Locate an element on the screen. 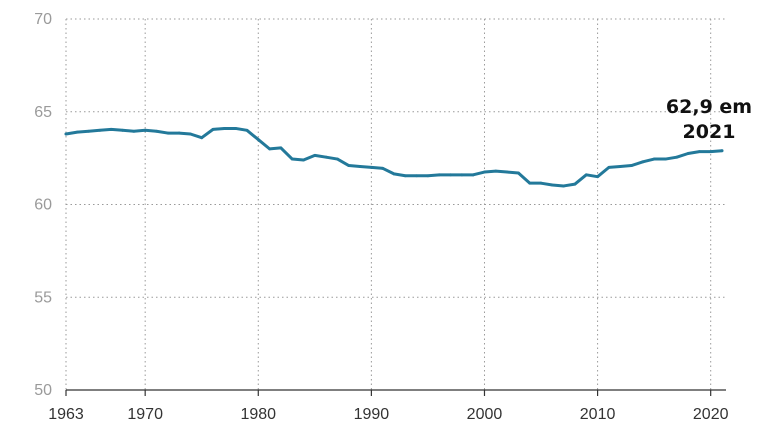 Image resolution: width=778 pixels, height=438 pixels. x-tick-label: 1990 is located at coordinates (372, 414).